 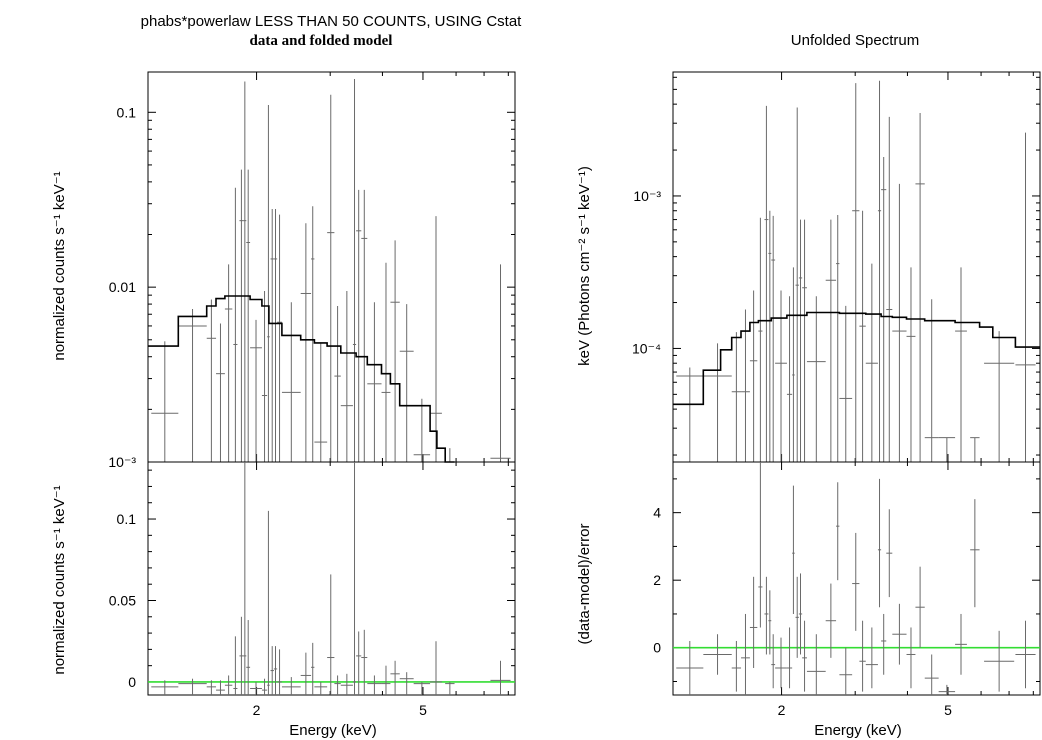 What do you see at coordinates (333, 730) in the screenshot?
I see `xlabel-left: Energy (keV)` at bounding box center [333, 730].